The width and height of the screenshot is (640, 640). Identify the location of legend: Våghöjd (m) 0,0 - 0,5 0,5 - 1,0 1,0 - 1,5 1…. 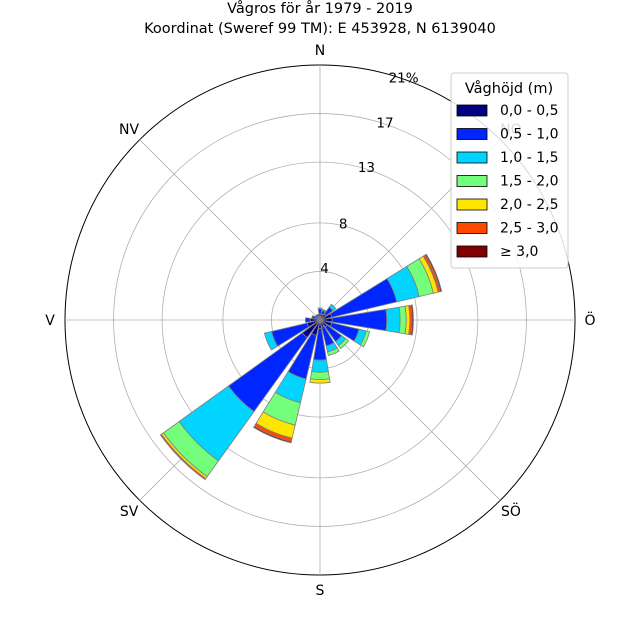
(509, 170).